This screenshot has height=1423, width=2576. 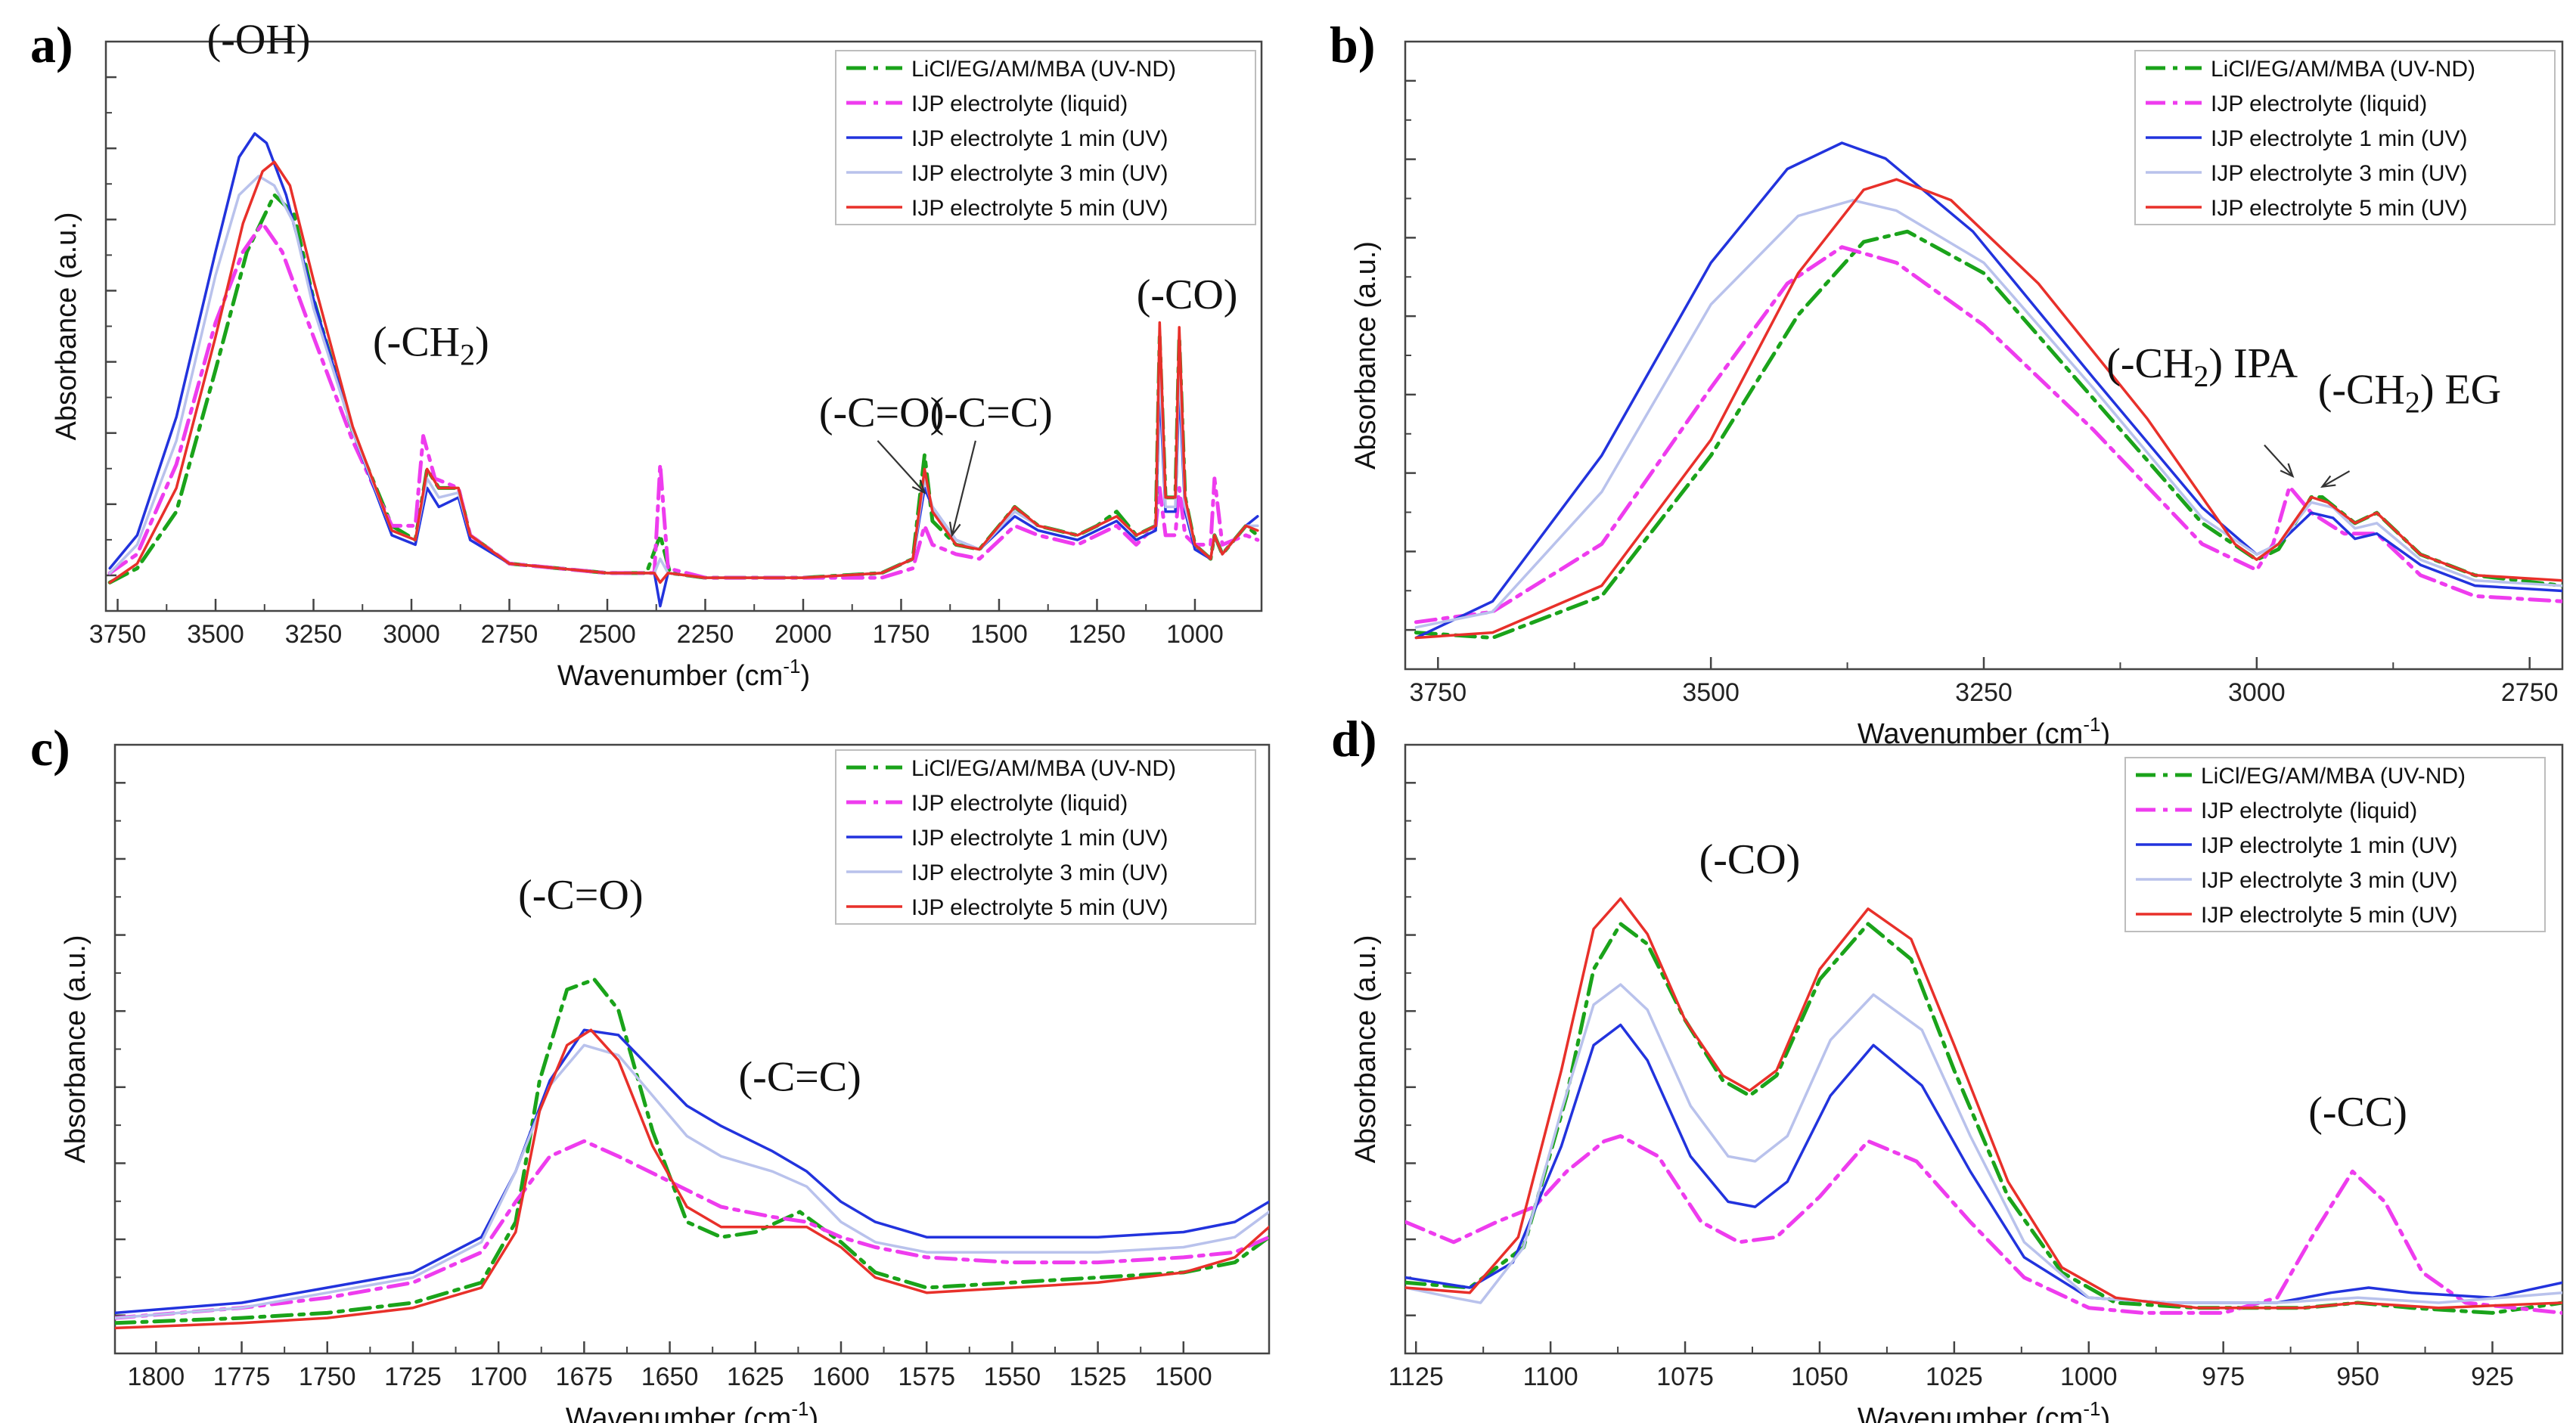 I want to click on x-tick-label: 2000, so click(x=803, y=634).